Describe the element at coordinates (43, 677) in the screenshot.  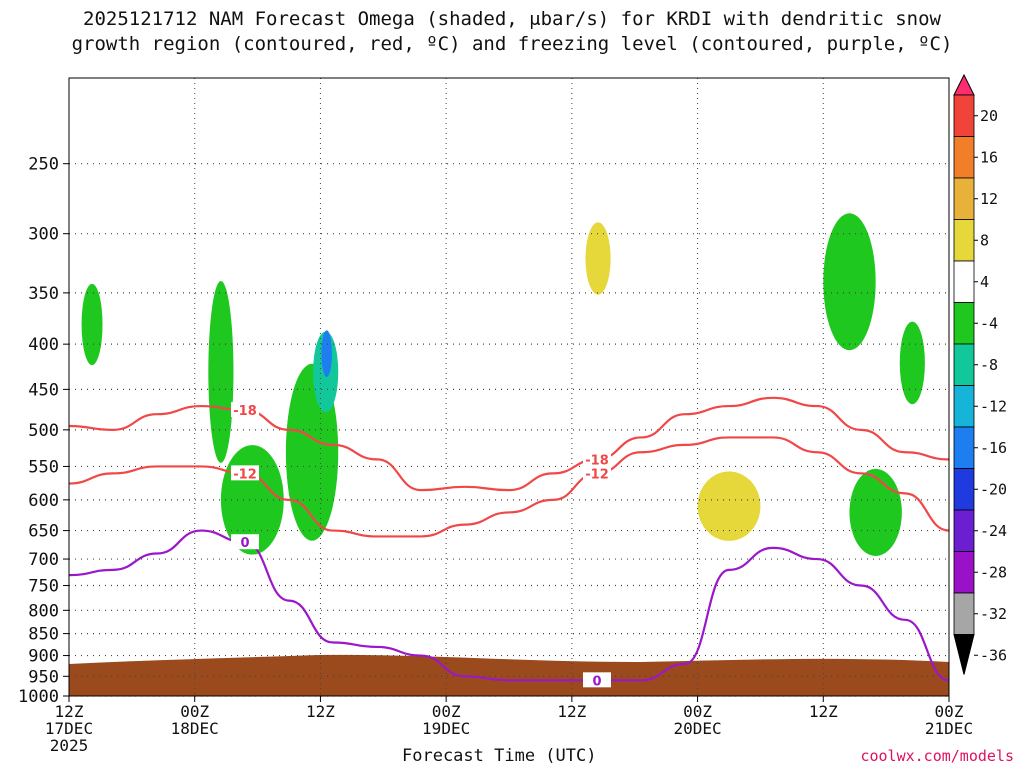
I see `y-tick-label-950: 950` at that location.